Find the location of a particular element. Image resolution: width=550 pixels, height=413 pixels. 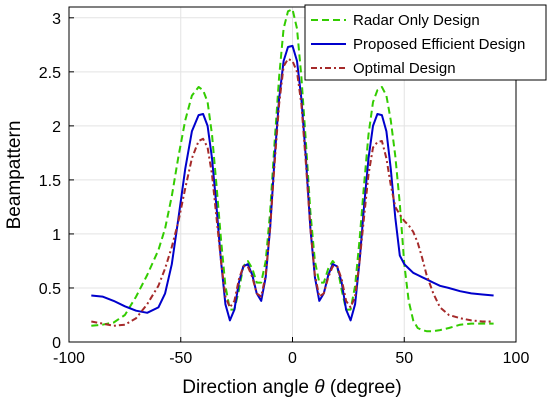

y-tick-label: 1.5 is located at coordinates (50, 181).